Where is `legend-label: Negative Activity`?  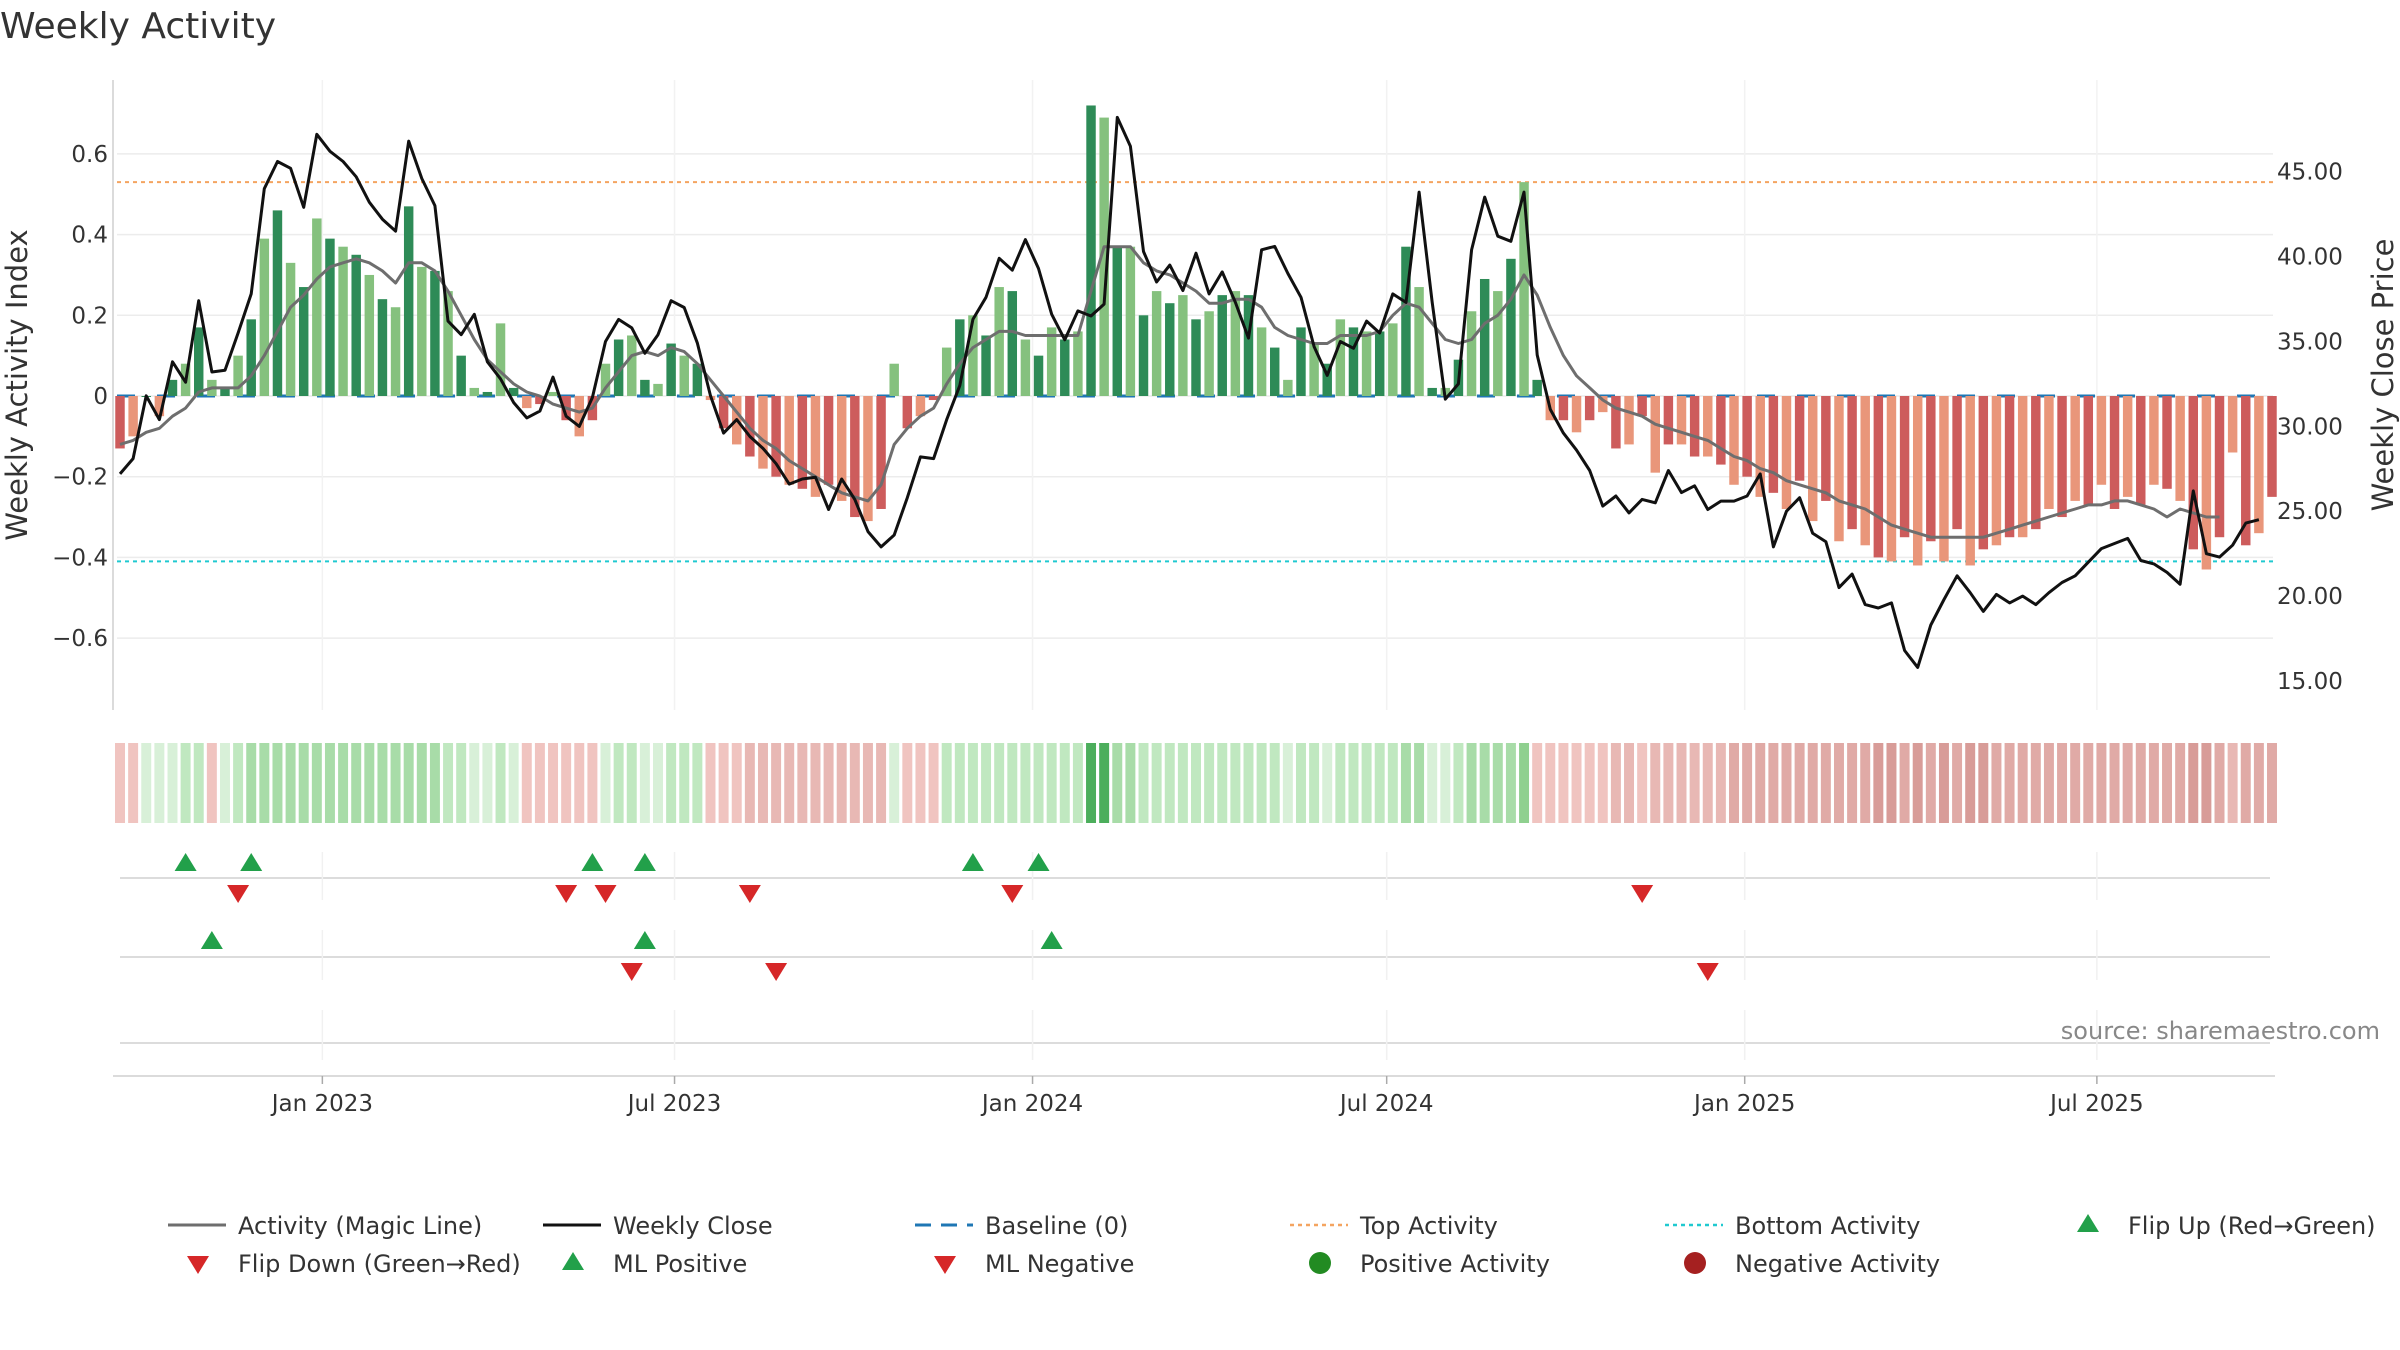
legend-label: Negative Activity is located at coordinates (1837, 1264).